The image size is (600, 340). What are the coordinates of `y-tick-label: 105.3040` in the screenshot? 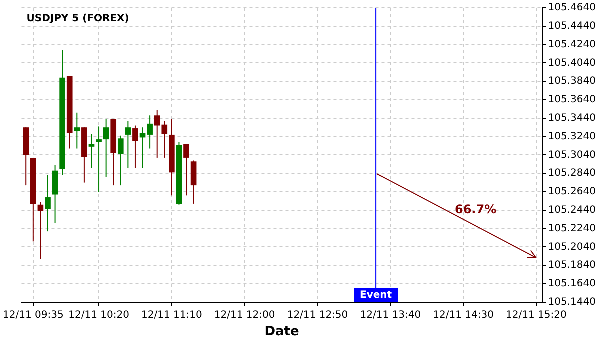 It's located at (572, 155).